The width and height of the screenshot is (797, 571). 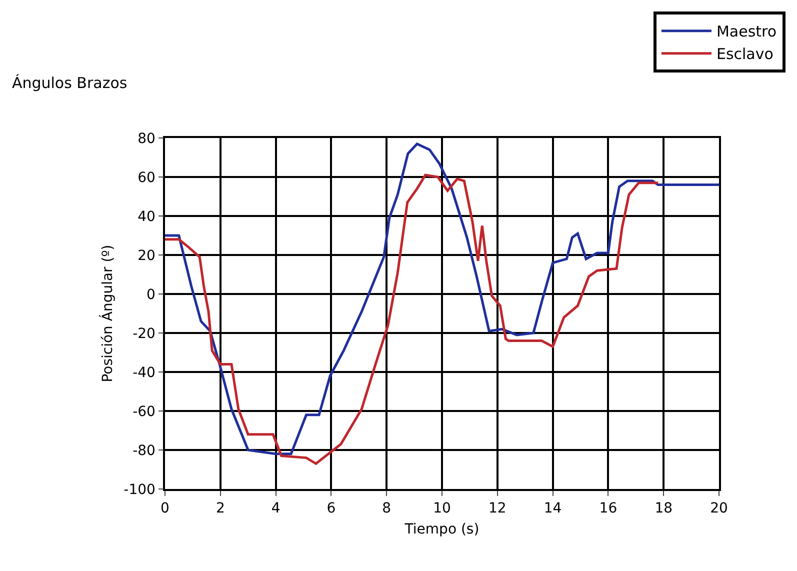 I want to click on y-tick-label: 60, so click(x=147, y=178).